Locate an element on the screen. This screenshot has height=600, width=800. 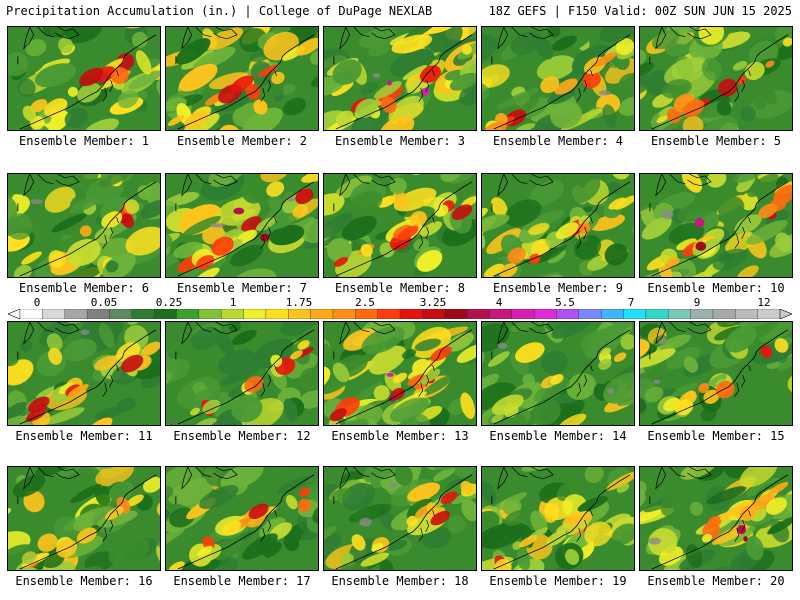
colorbar-tick-label: 4 is located at coordinates (499, 302).